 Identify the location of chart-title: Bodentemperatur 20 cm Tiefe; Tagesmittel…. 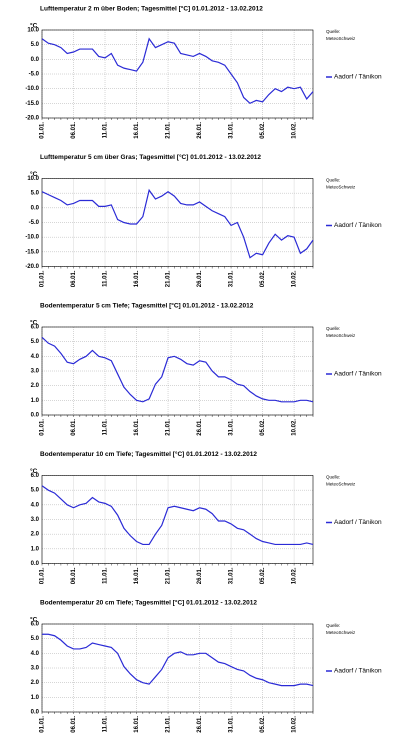
(148, 603).